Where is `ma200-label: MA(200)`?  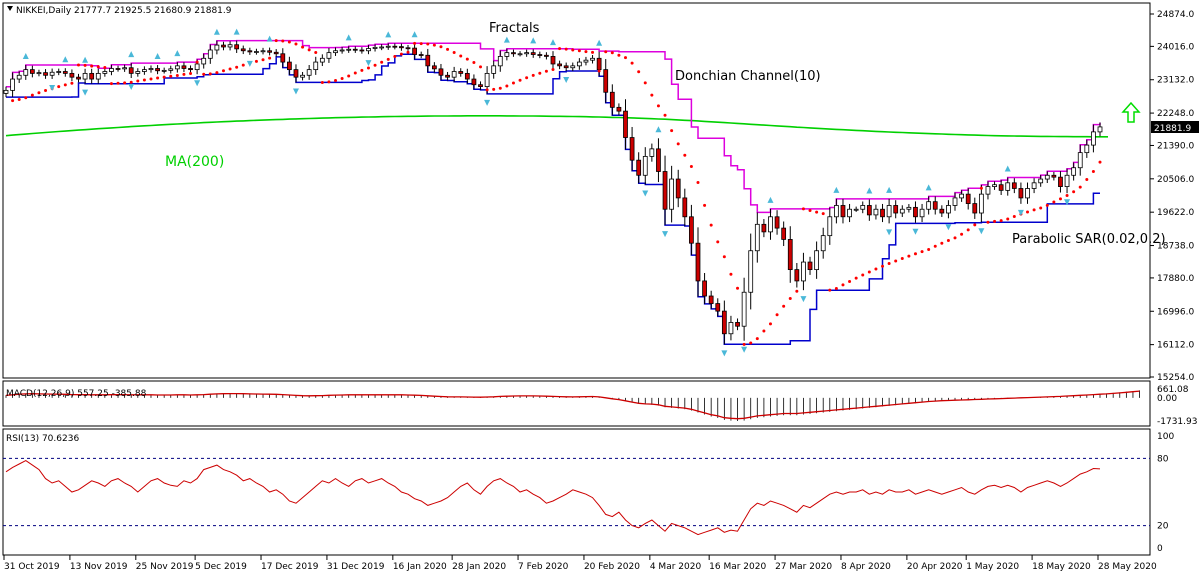 ma200-label: MA(200) is located at coordinates (194, 162).